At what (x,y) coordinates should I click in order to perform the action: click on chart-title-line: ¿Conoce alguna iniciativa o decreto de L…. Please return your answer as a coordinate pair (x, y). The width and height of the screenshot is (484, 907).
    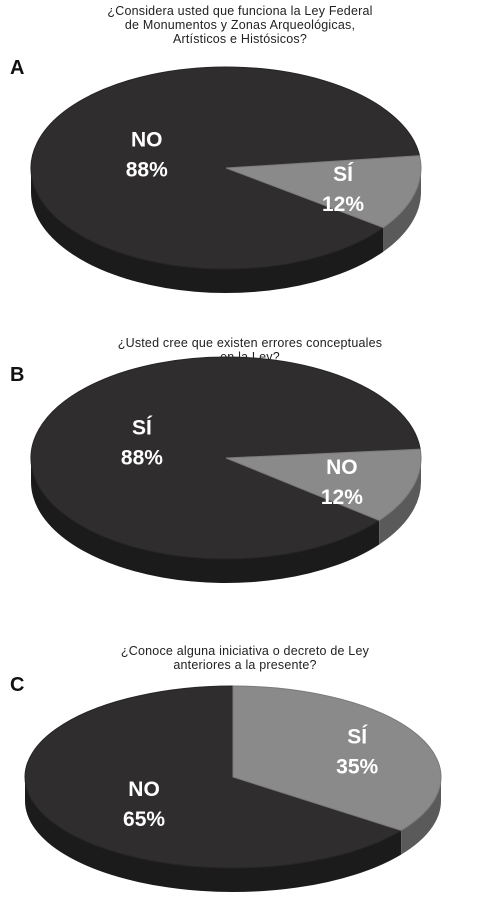
    Looking at the image, I should click on (245, 651).